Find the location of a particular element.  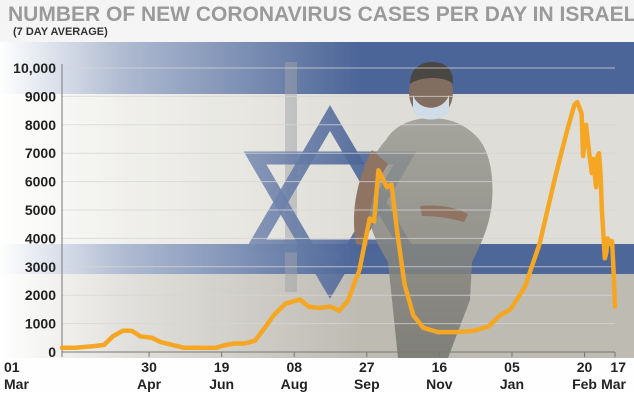

x-tick-day: 08 is located at coordinates (294, 367).